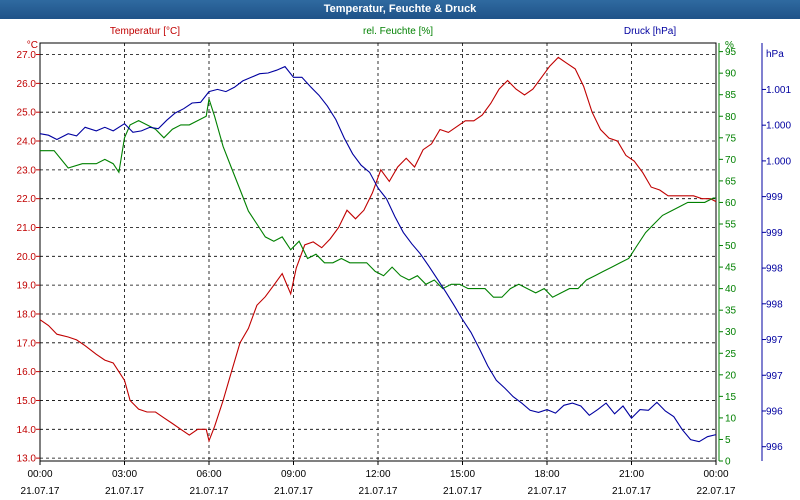  I want to click on humidity-tick-label: 85, so click(731, 95).